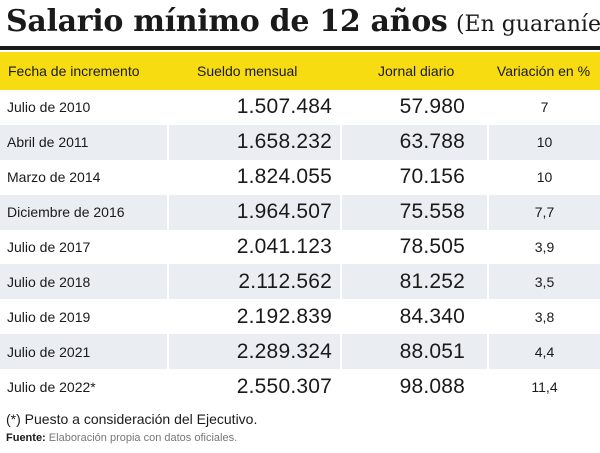  What do you see at coordinates (413, 177) in the screenshot?
I see `cell-daily-wage: 70.156` at bounding box center [413, 177].